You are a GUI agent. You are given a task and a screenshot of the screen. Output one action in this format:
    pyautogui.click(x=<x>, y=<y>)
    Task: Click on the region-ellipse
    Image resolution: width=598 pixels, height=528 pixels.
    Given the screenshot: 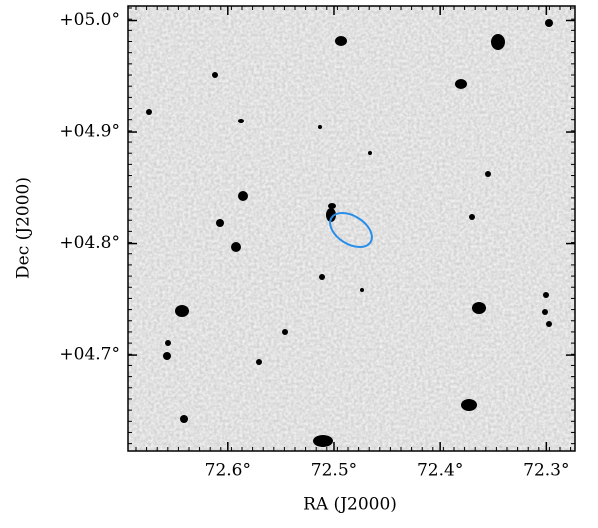 What is the action you would take?
    pyautogui.click(x=351, y=230)
    